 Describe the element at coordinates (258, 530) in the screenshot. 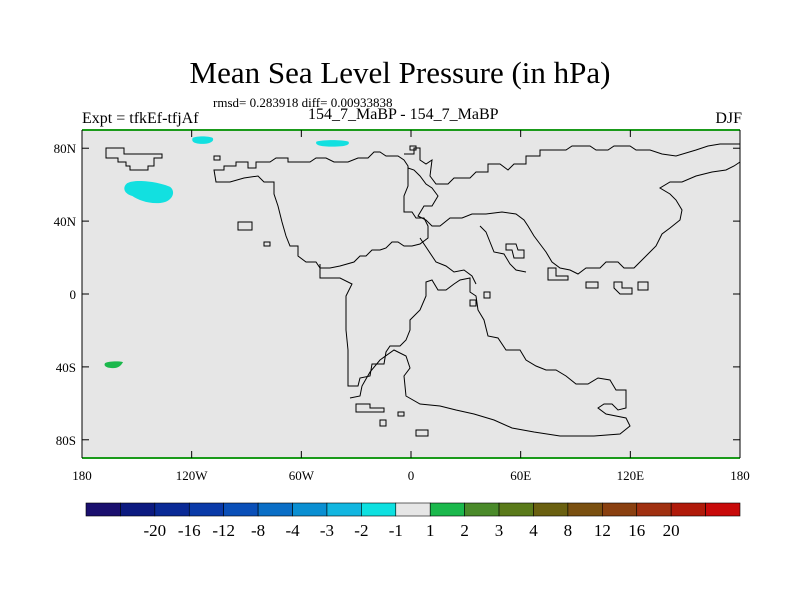

I see `colorbar-label: -8` at that location.